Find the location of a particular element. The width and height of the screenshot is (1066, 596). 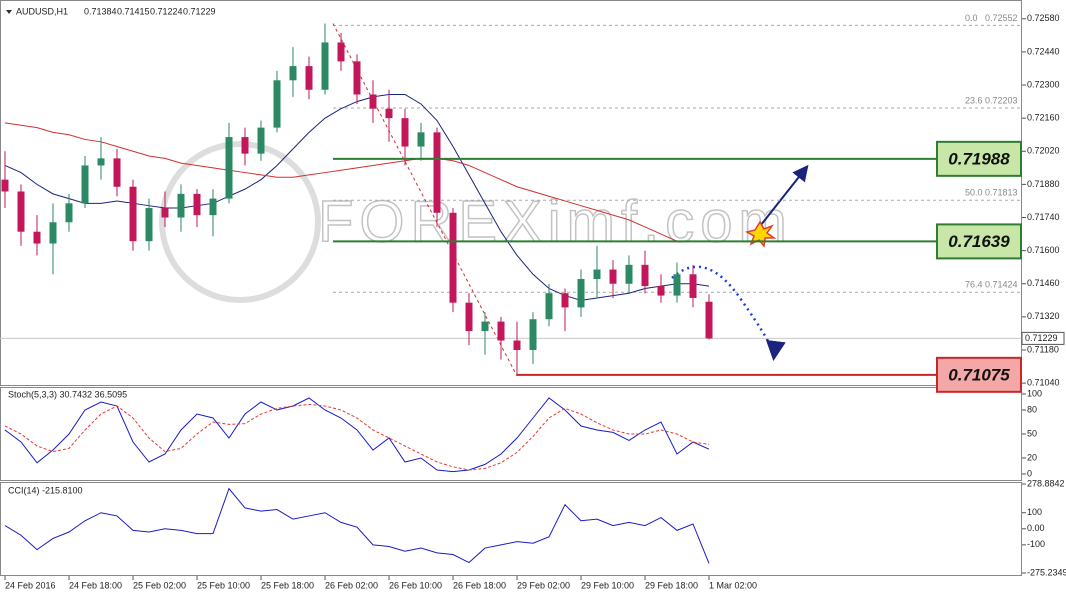

fib-trend is located at coordinates (425, 200).